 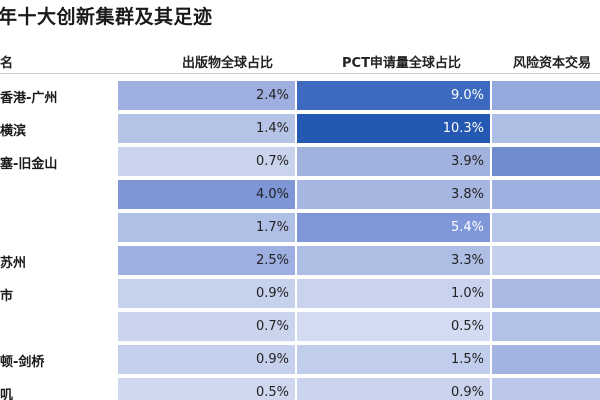 I want to click on pct-share-cell: 0.5%, so click(x=393, y=326).